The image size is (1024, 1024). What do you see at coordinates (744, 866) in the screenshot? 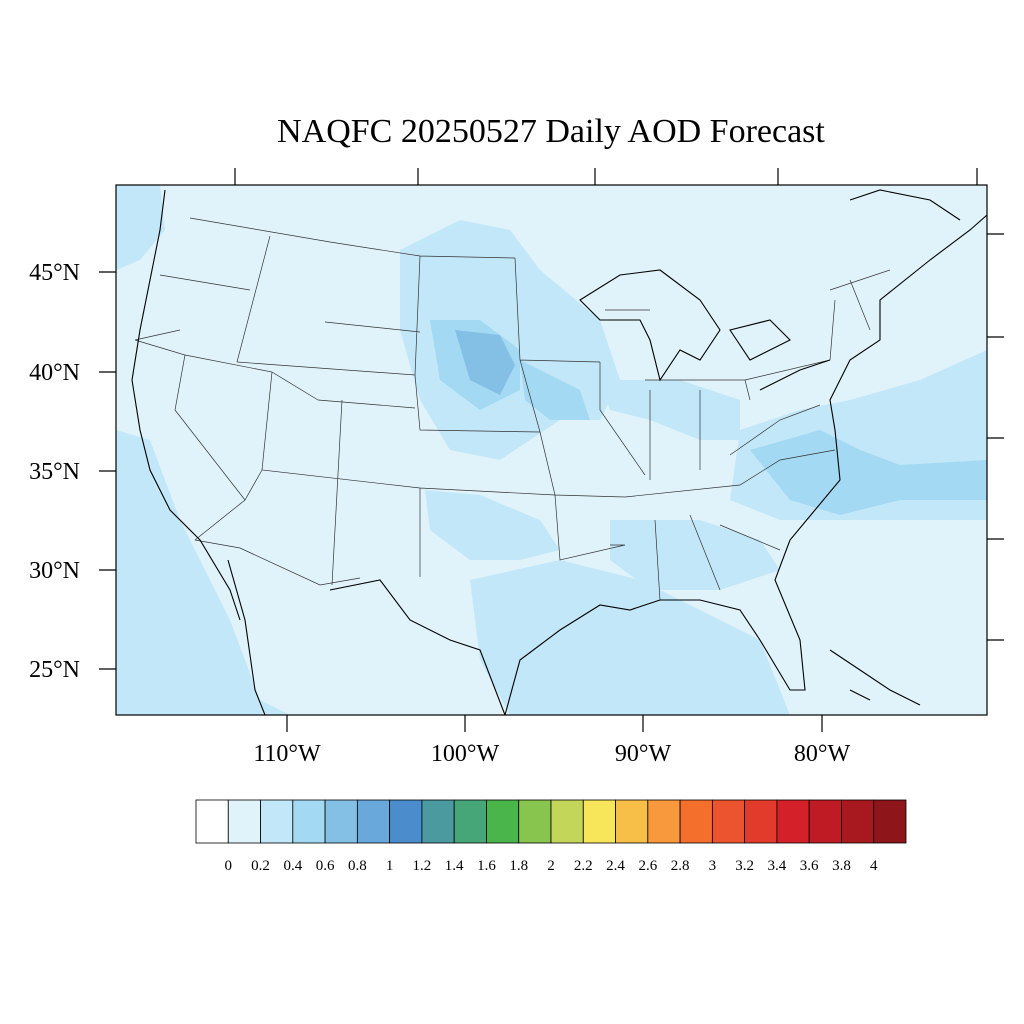
I see `colorbar-label: 3.2` at bounding box center [744, 866].